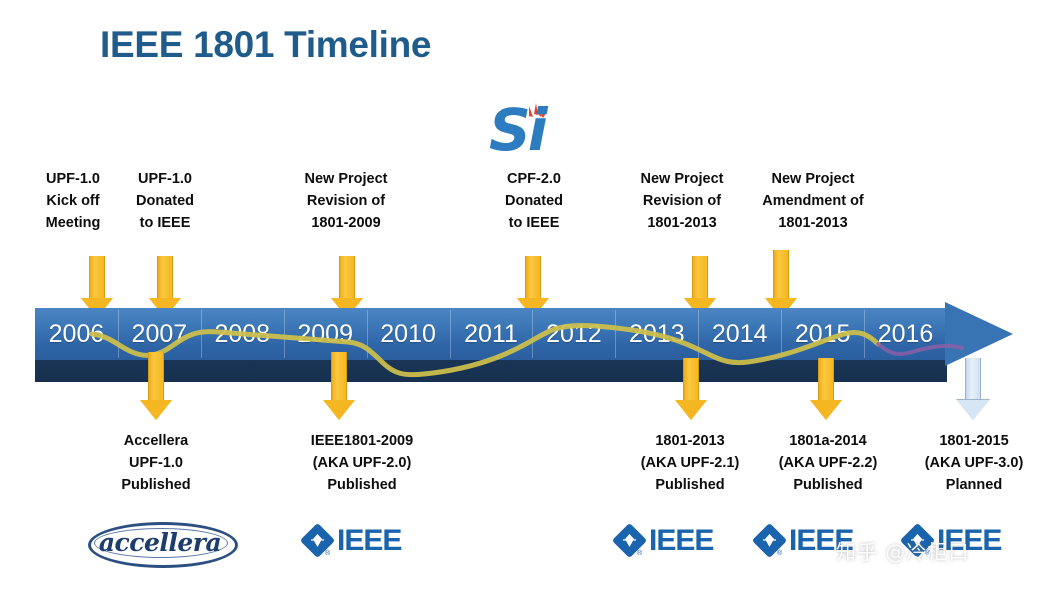 The height and width of the screenshot is (604, 1062). I want to click on event-label-bottom-3: 1801-2013 (AKA UPF-2.1) Published, so click(690, 463).